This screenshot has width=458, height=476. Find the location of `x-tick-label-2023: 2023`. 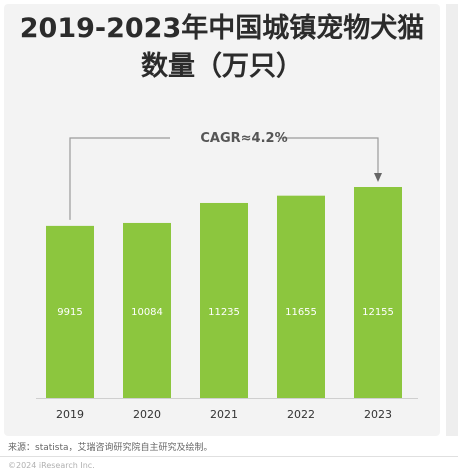

x-tick-label-2023: 2023 is located at coordinates (378, 414).